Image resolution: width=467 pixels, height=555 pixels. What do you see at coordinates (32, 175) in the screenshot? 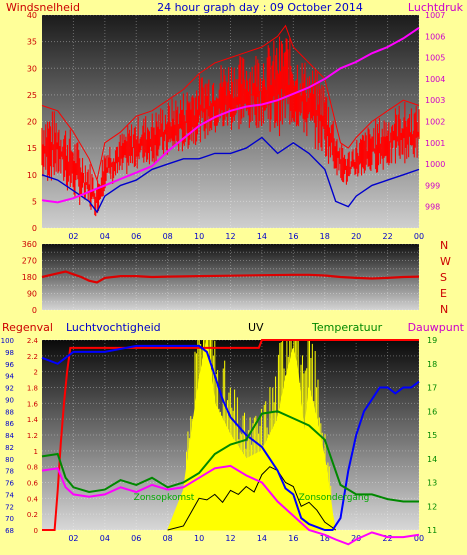
I see `wind-speed-tick-label: 10` at bounding box center [32, 175].